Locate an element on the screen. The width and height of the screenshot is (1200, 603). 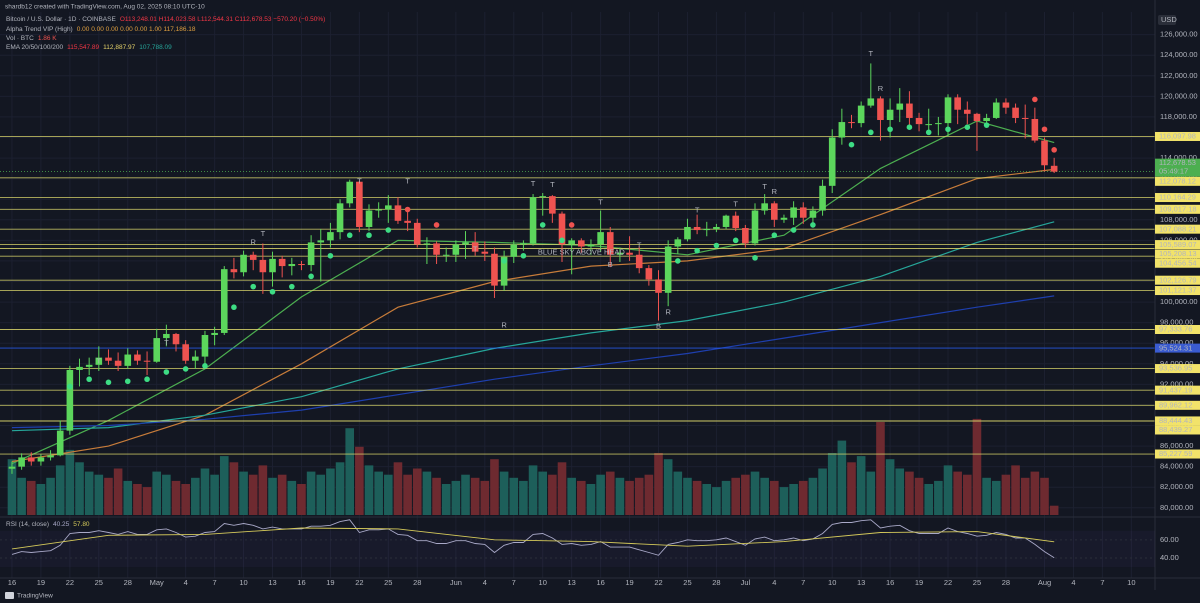
legend-volume: Vol · BTC 1.86 K is located at coordinates (31, 38).